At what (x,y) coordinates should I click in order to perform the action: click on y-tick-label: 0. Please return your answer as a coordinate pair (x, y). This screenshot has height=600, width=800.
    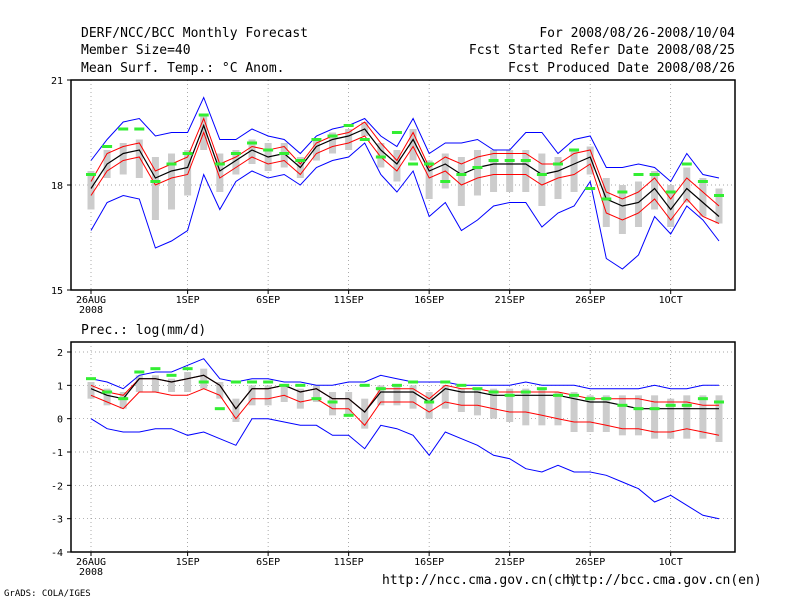
    Looking at the image, I should click on (60, 420).